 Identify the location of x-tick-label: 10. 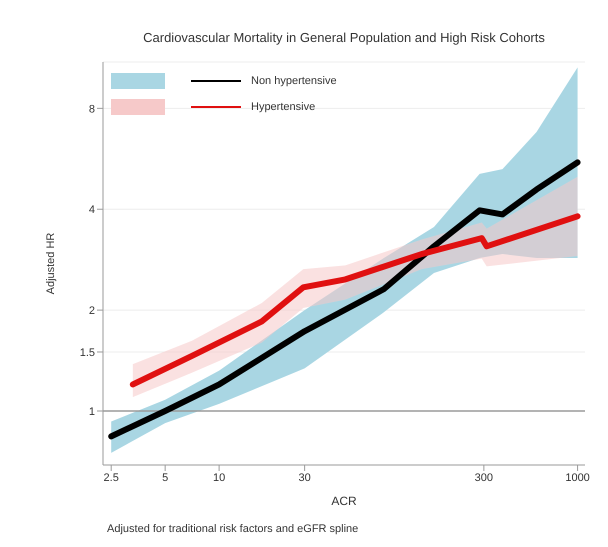
(219, 478).